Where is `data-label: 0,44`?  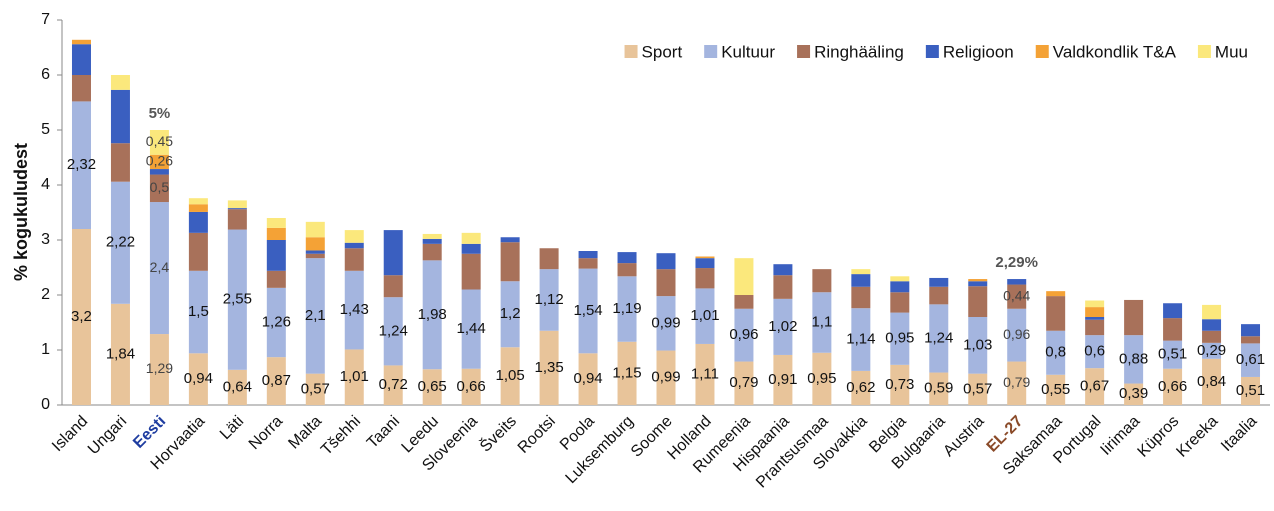
data-label: 0,44 is located at coordinates (1016, 295).